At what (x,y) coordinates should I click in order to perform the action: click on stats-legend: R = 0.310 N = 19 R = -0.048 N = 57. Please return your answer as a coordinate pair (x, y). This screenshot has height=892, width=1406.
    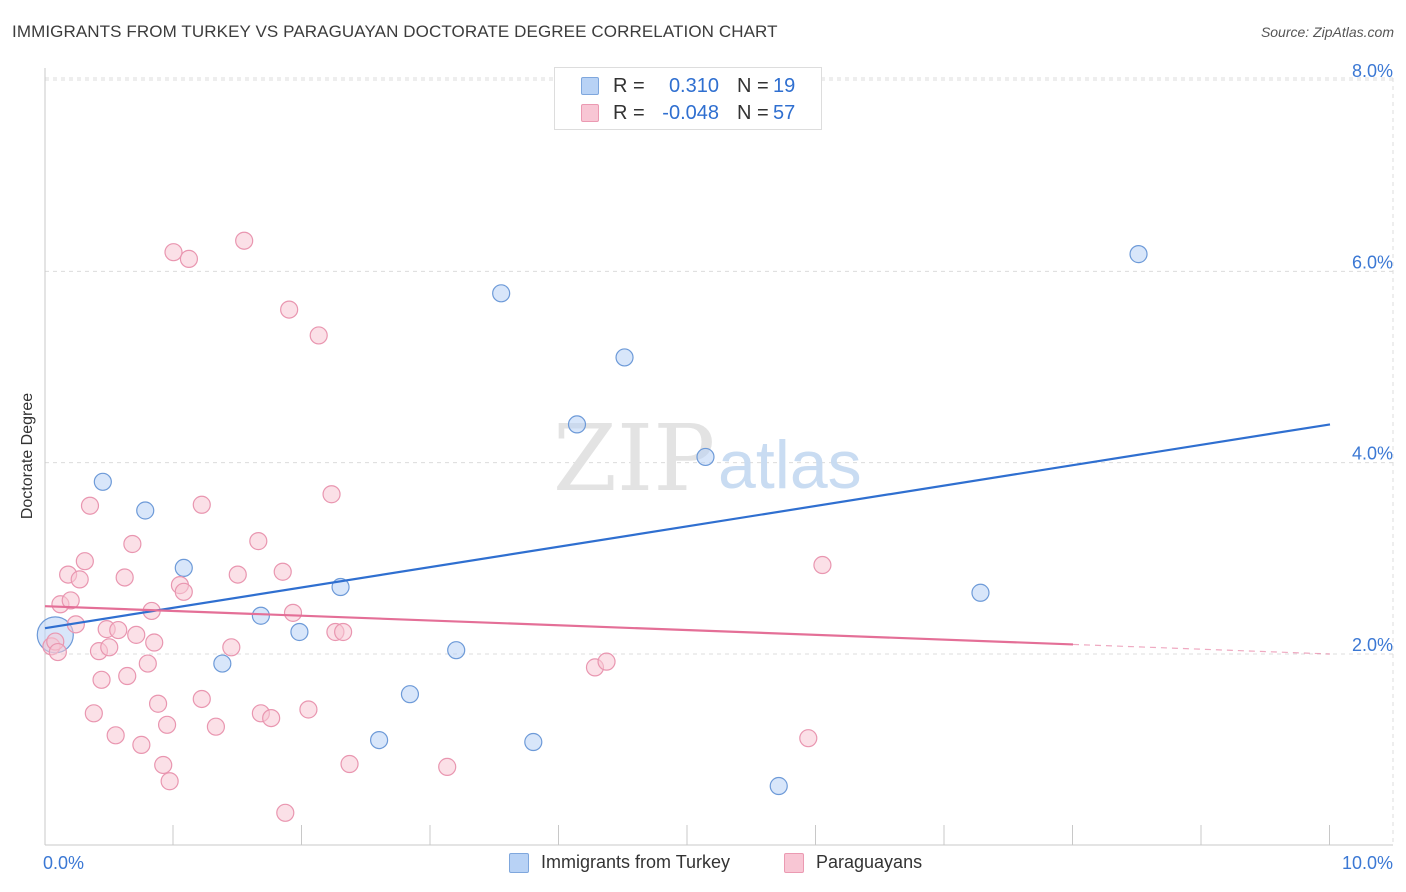
    Looking at the image, I should click on (688, 98).